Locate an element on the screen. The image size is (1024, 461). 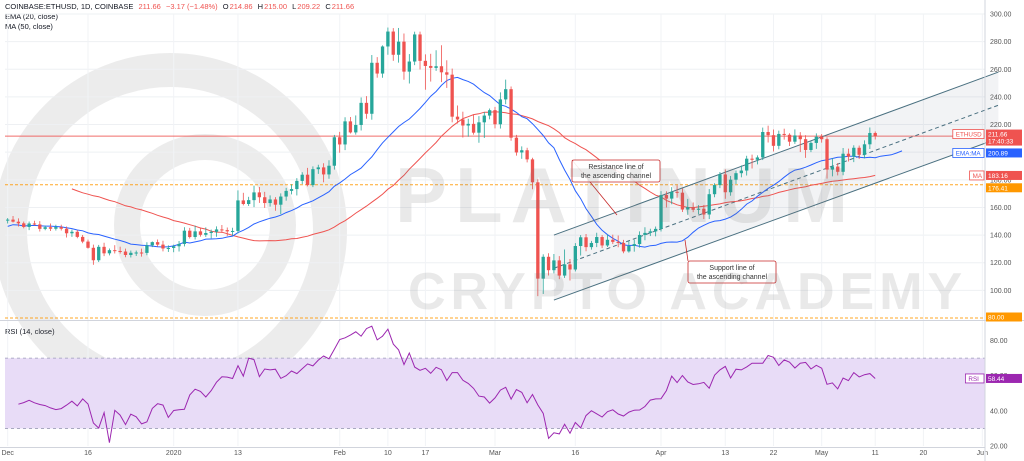
resistance-annotation-line1: Resistance line of is located at coordinates (615, 167).